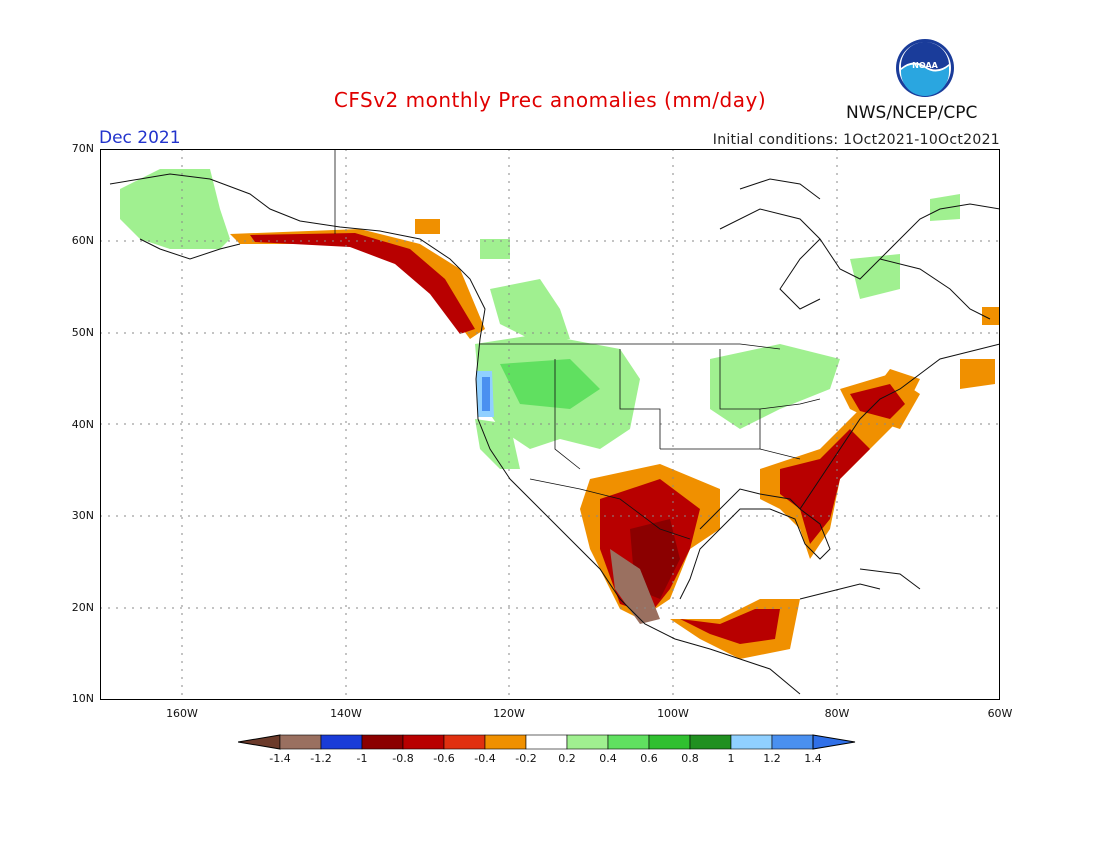  Describe the element at coordinates (834, 742) in the screenshot. I see `colorbar-arrow-right` at that location.